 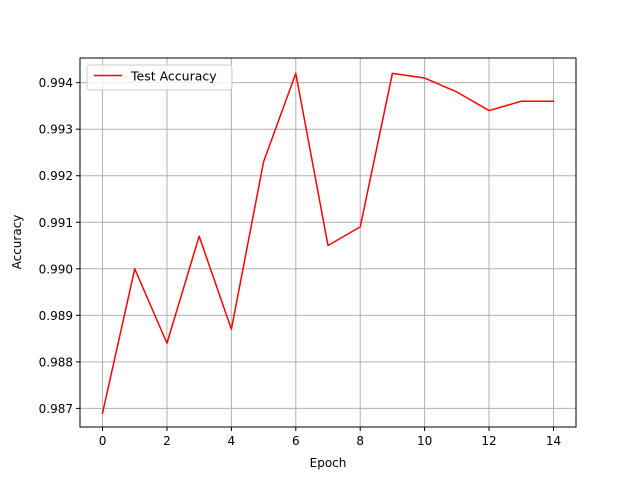 I want to click on y-tick-label: 0.994, so click(x=56, y=83).